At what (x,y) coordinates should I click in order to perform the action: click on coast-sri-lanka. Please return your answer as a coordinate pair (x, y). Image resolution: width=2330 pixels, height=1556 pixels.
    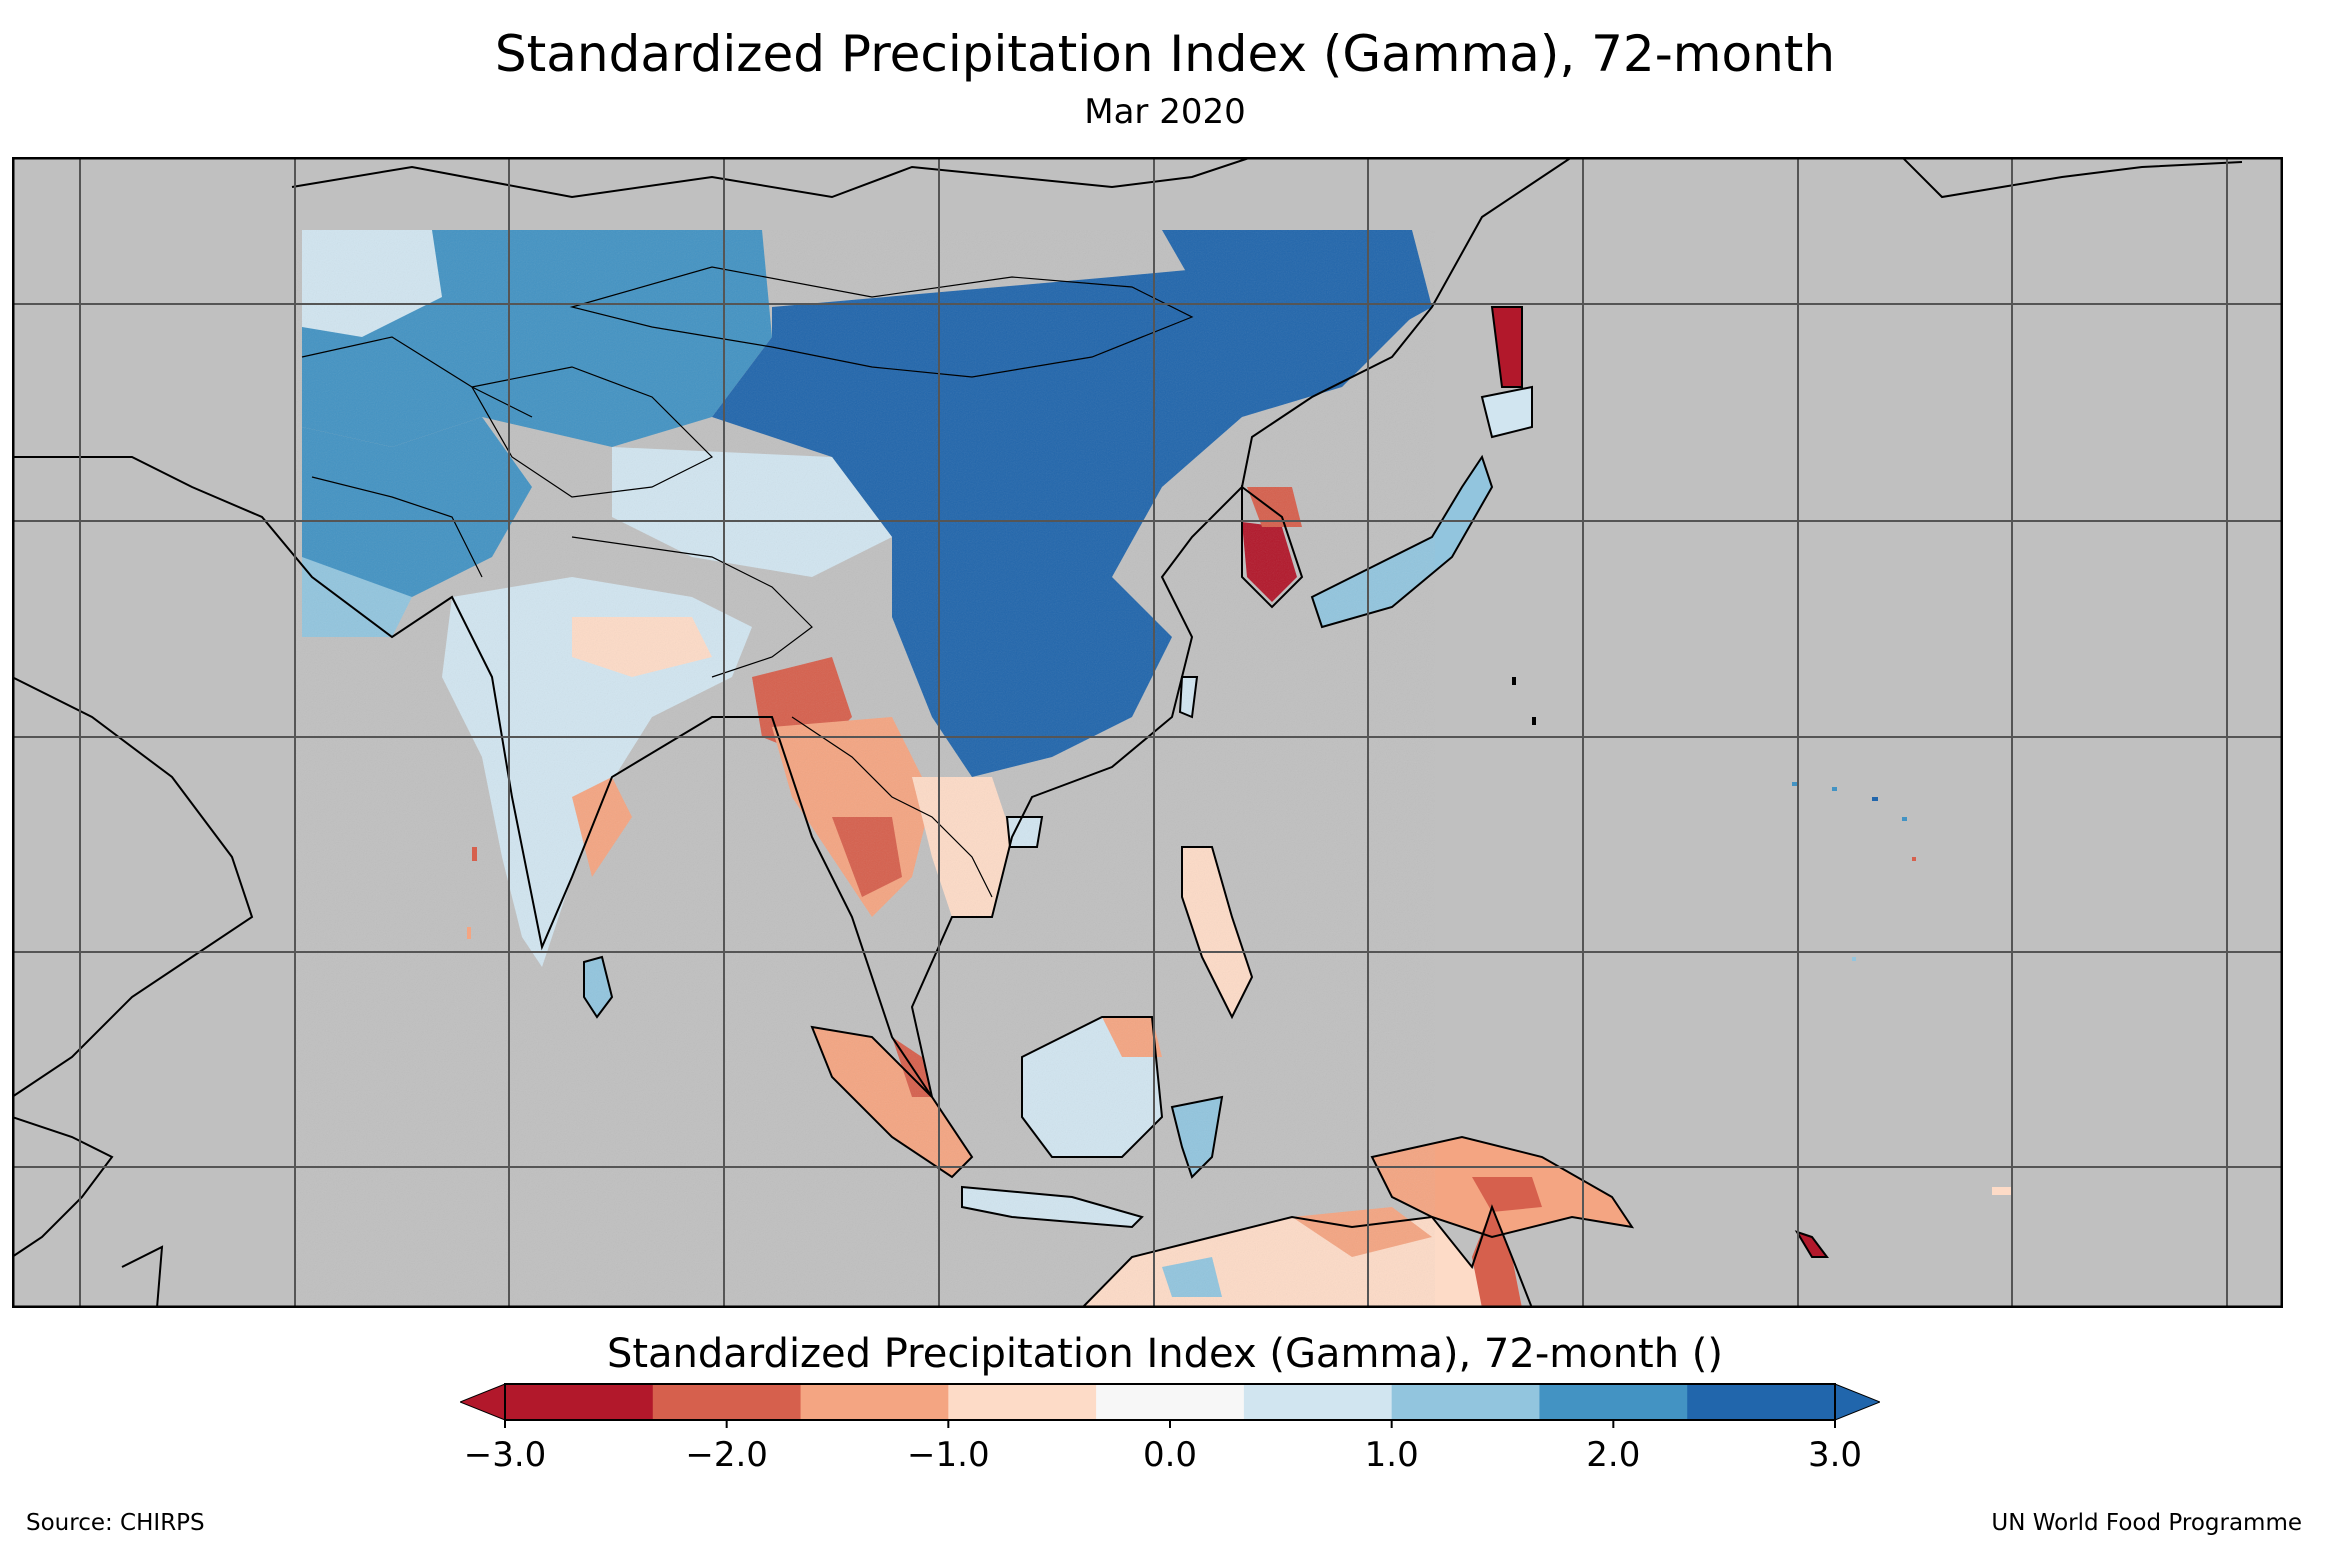
    Looking at the image, I should click on (598, 987).